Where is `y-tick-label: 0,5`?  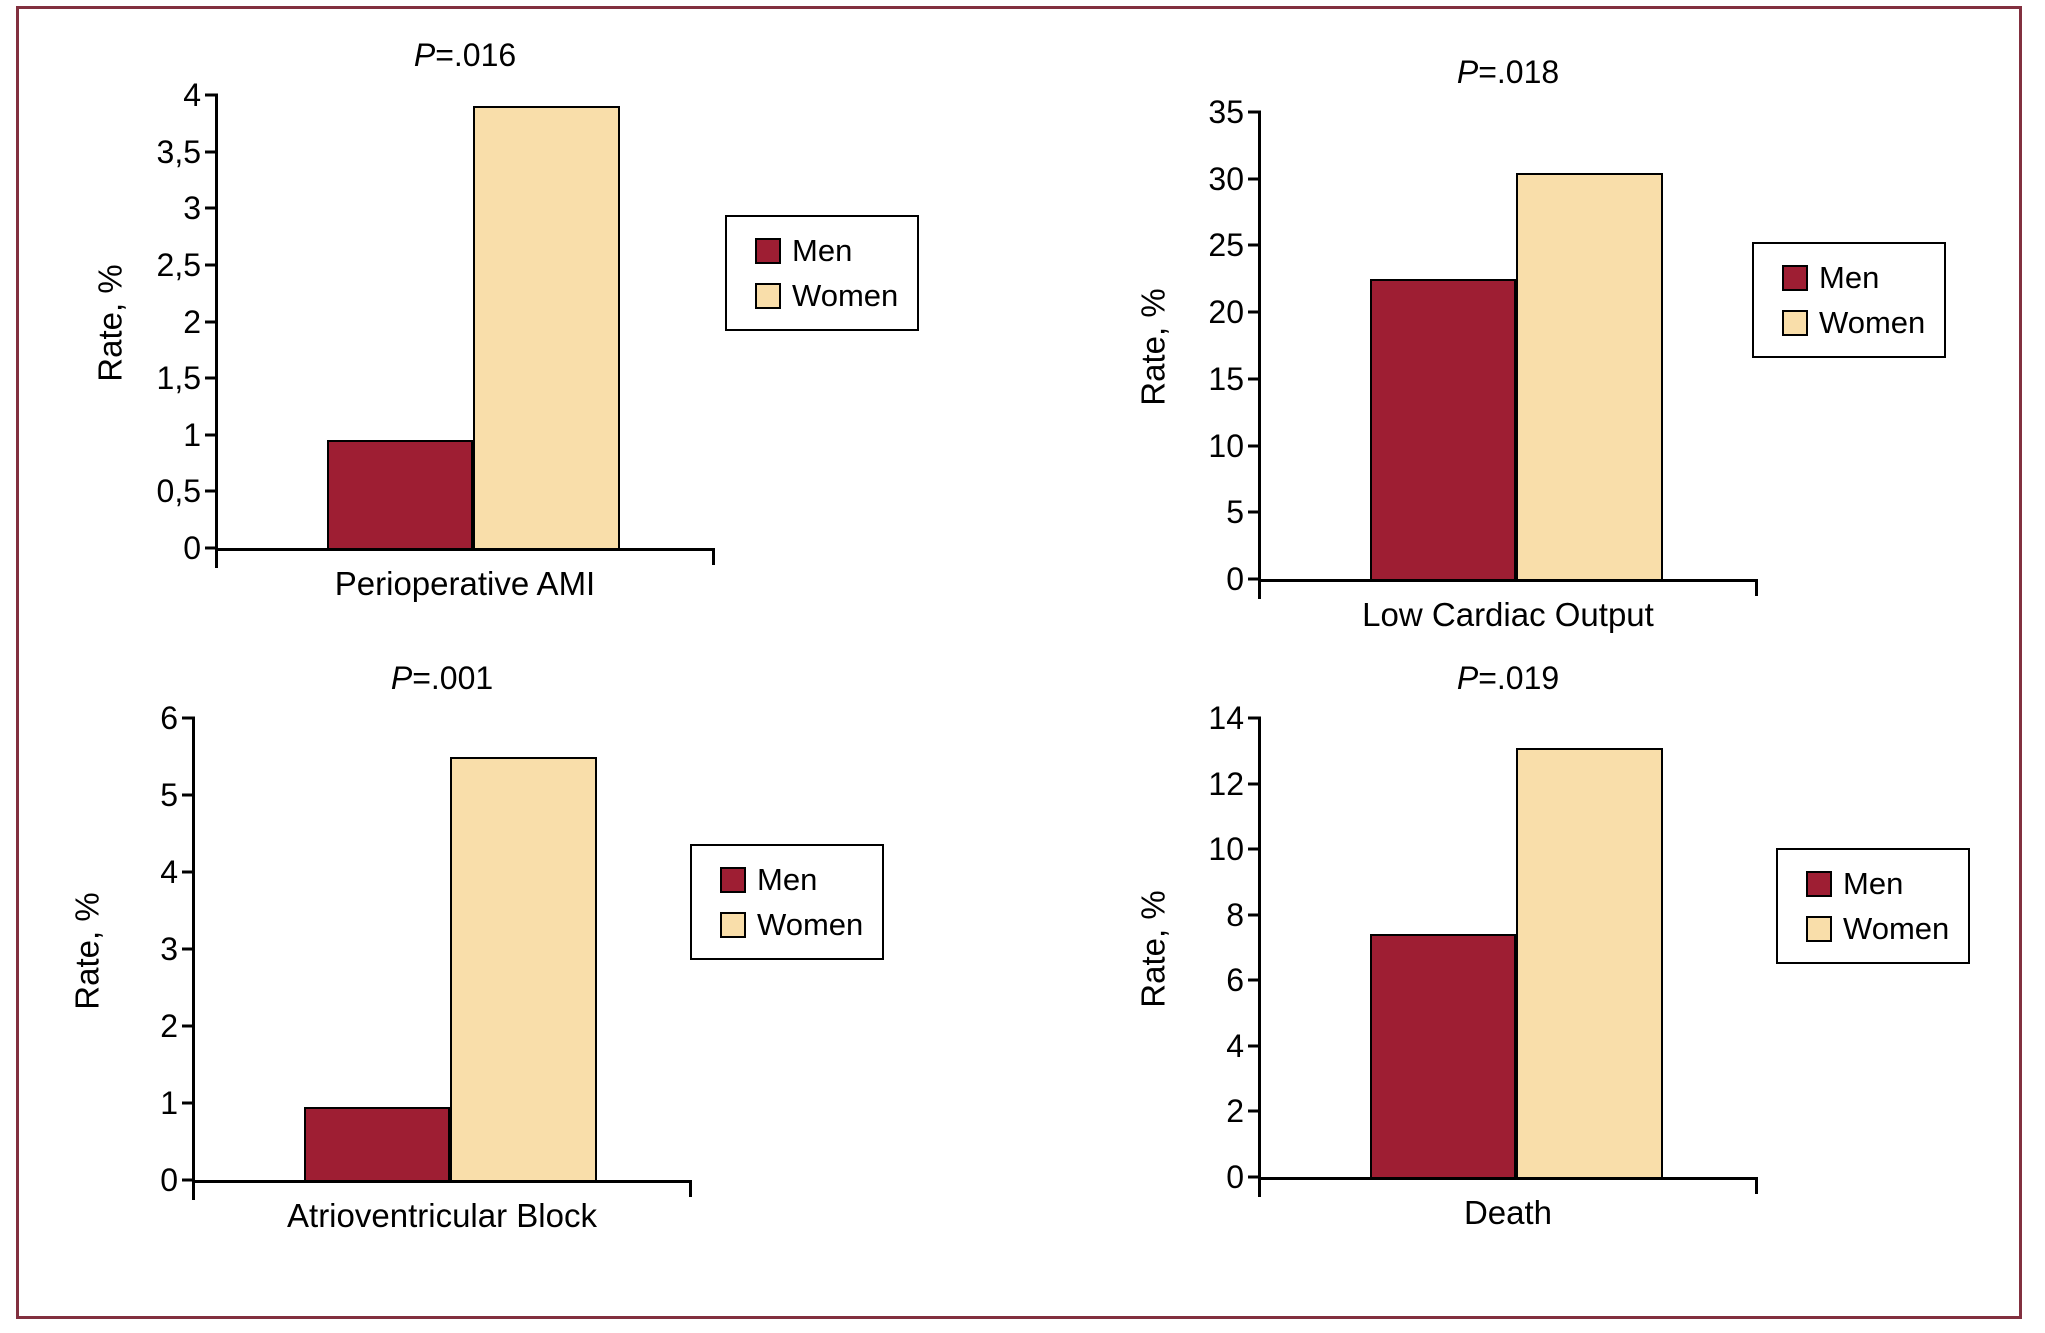
y-tick-label: 0,5 is located at coordinates (178, 491).